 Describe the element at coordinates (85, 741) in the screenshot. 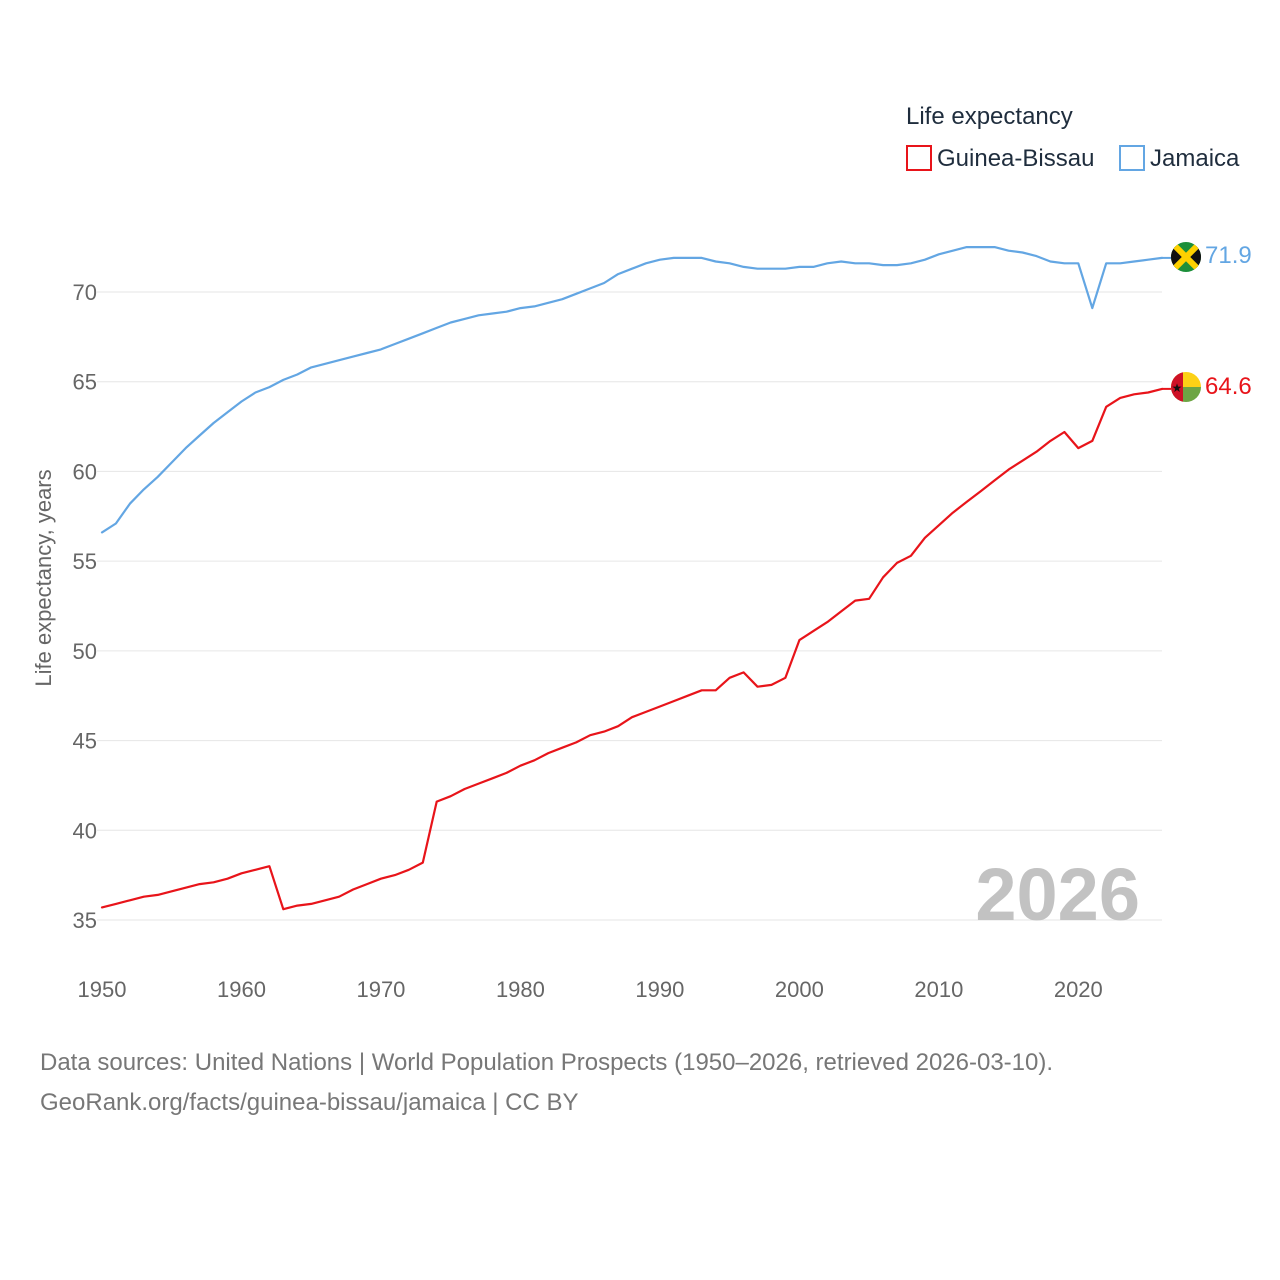

I see `y-tick-label: 45` at that location.